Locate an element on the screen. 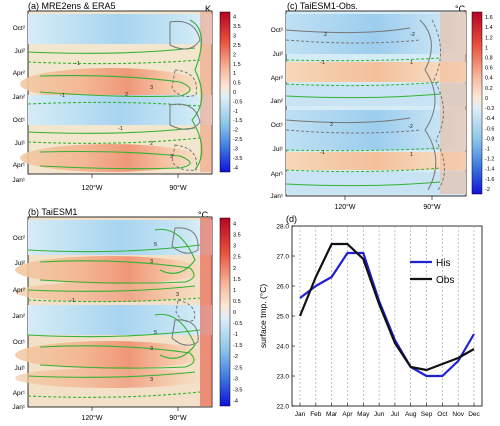 The width and height of the screenshot is (500, 426). colorbar-tick-label: 2 is located at coordinates (234, 269).